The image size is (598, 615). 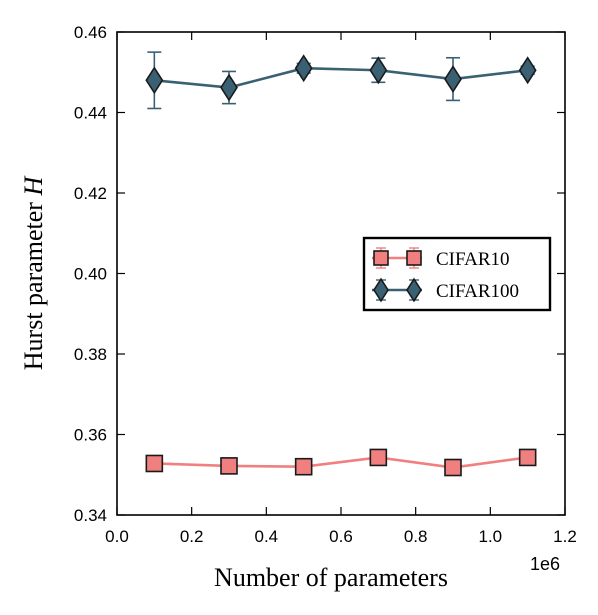 I want to click on x-tick-label: 0.0, so click(x=117, y=536).